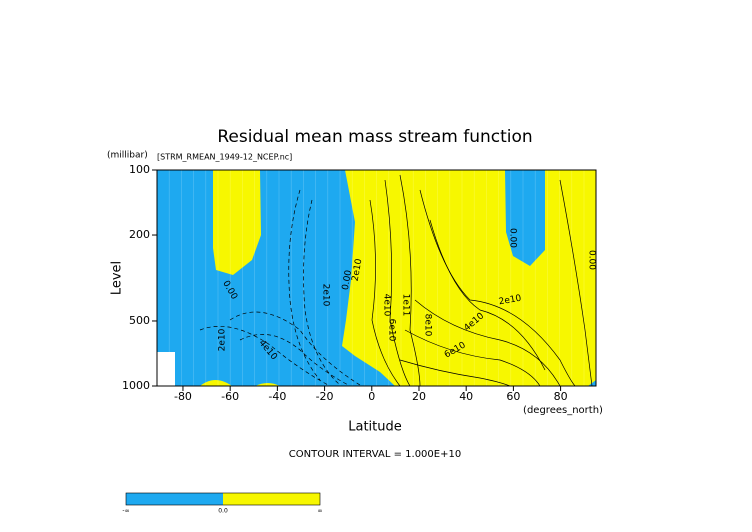 The width and height of the screenshot is (752, 532). Describe the element at coordinates (166, 369) in the screenshot. I see `missing-region` at that location.